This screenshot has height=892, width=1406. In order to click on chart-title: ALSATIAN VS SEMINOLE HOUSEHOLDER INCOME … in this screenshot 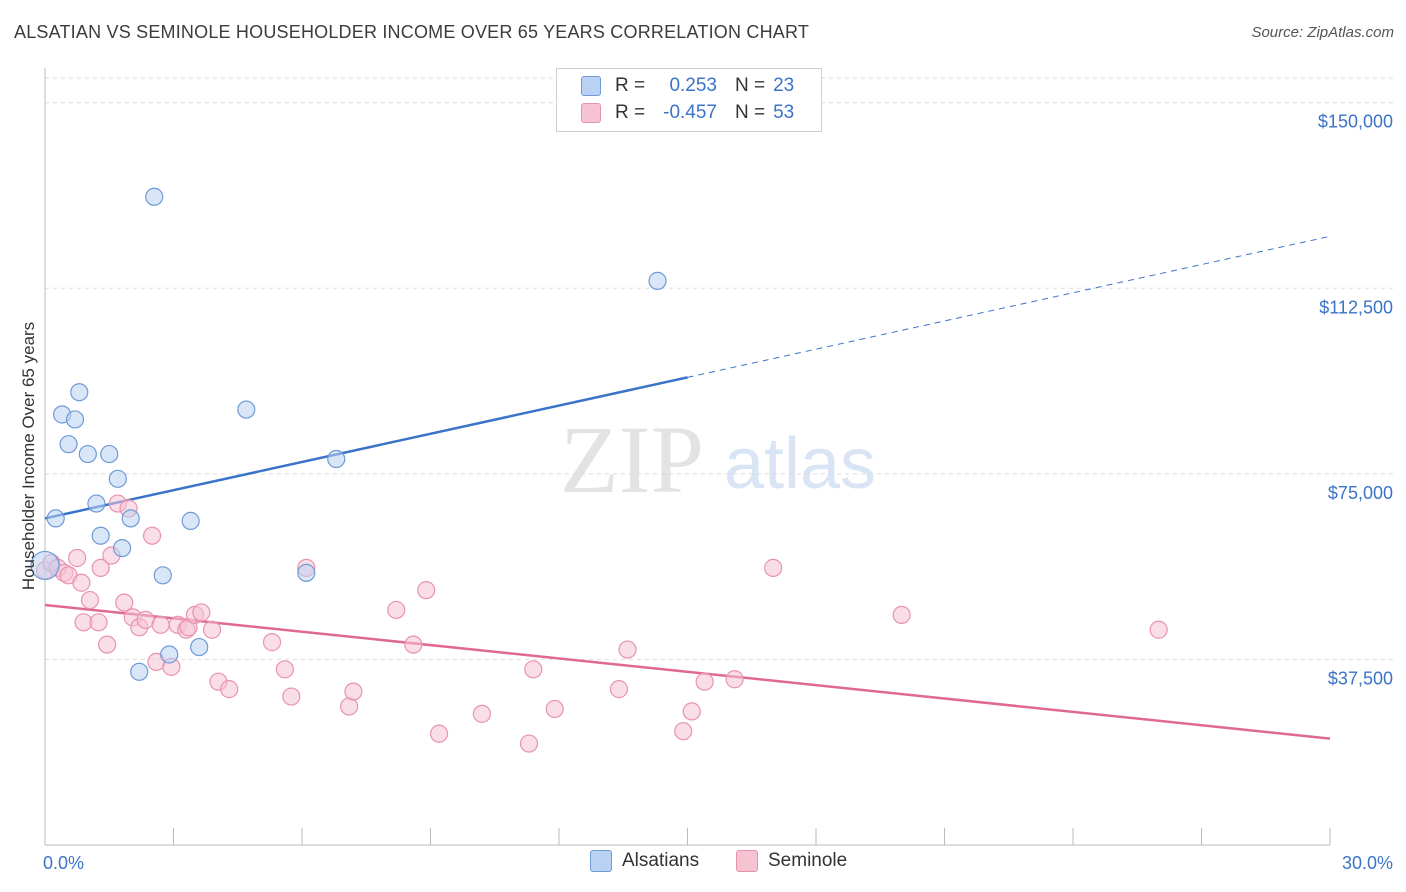, I will do `click(412, 32)`.